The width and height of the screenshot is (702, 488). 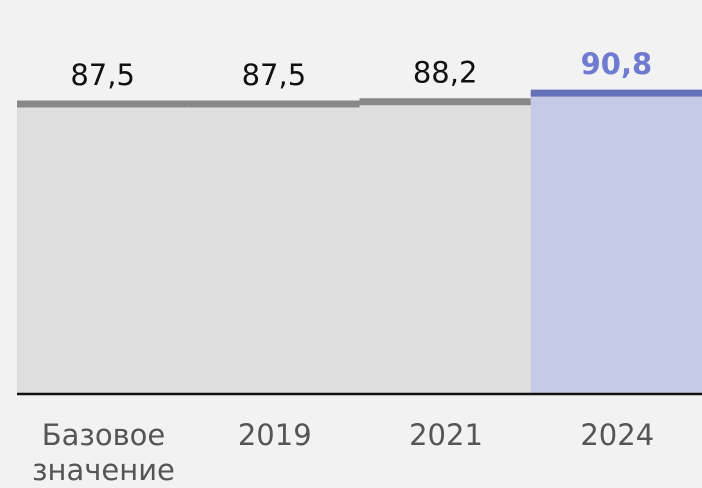 What do you see at coordinates (445, 73) in the screenshot?
I see `value-label: 88,2` at bounding box center [445, 73].